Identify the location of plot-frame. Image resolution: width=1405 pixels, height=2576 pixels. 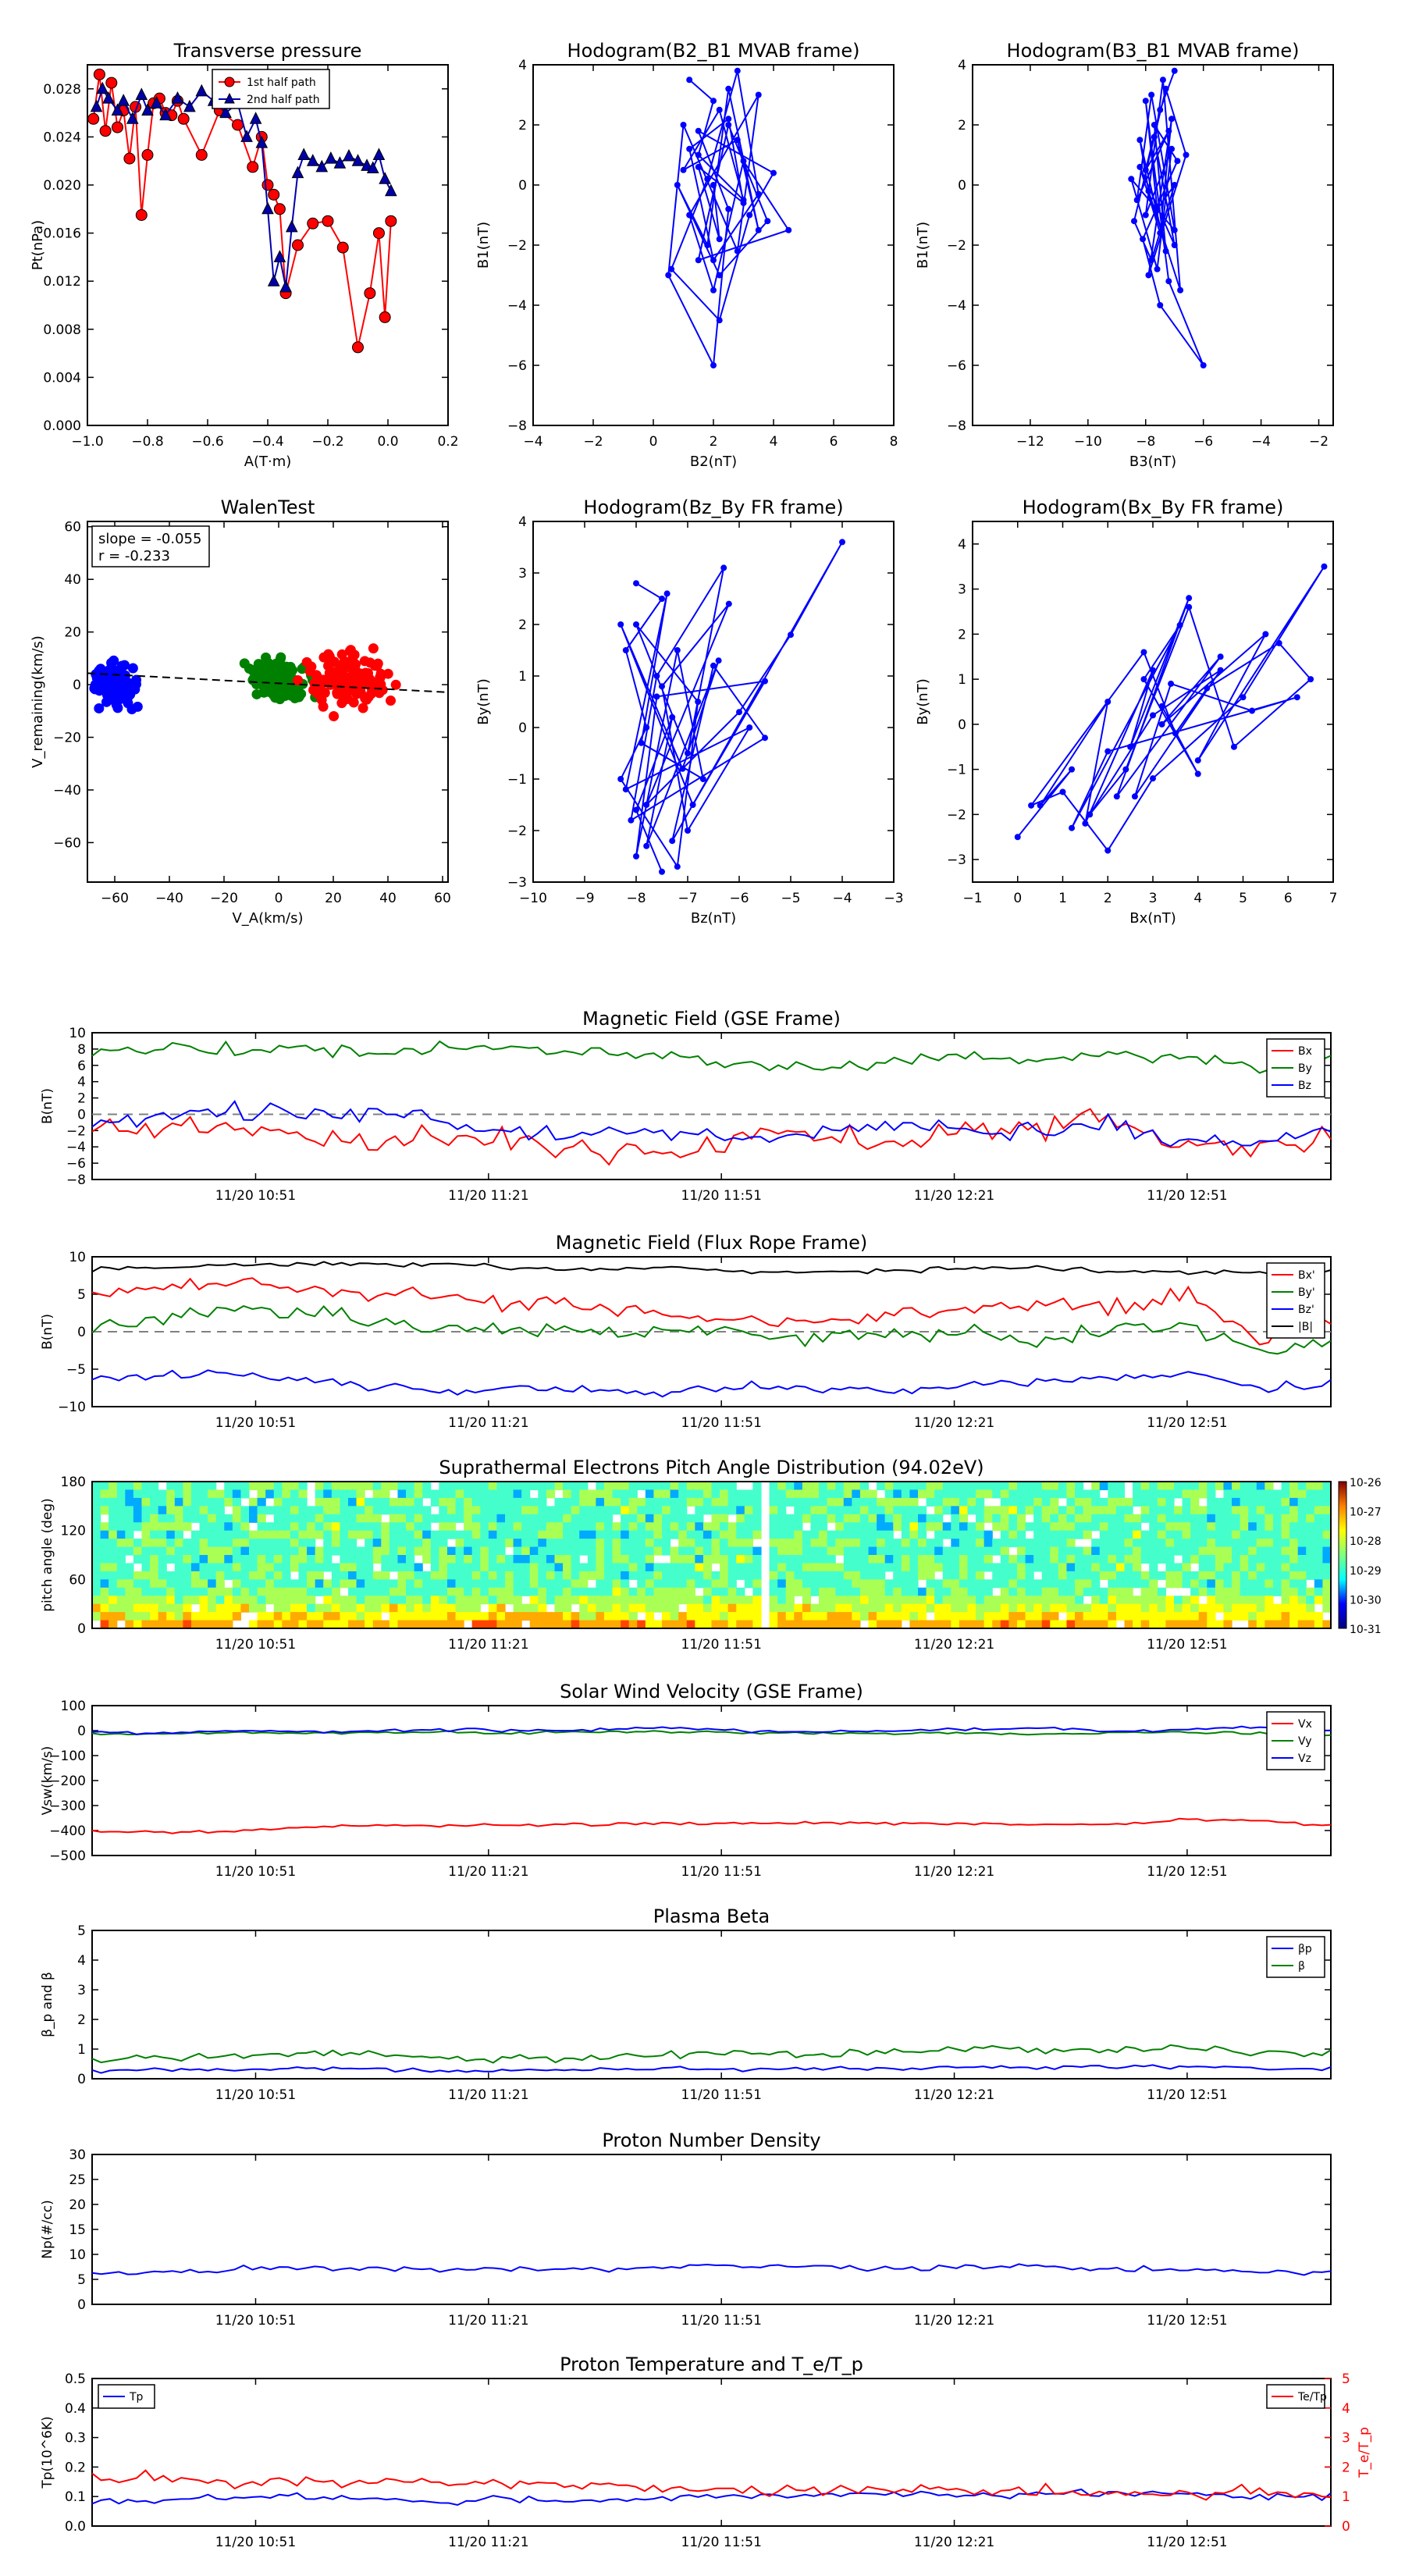
(714, 702).